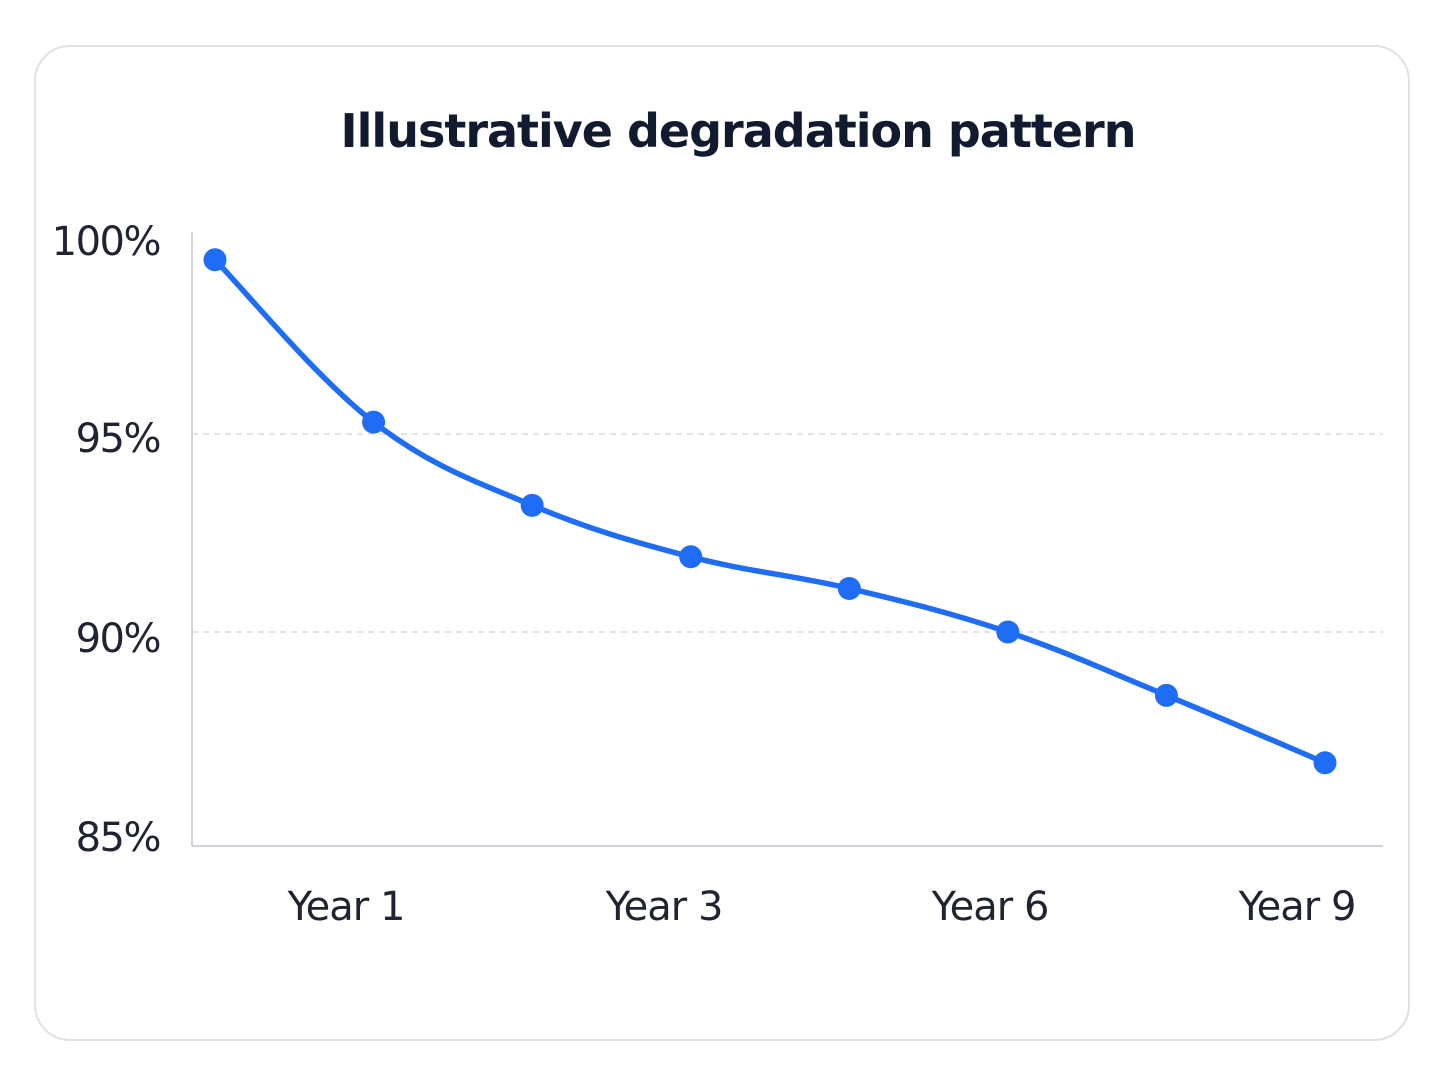  Describe the element at coordinates (118, 838) in the screenshot. I see `y-tick-label: 85%` at that location.